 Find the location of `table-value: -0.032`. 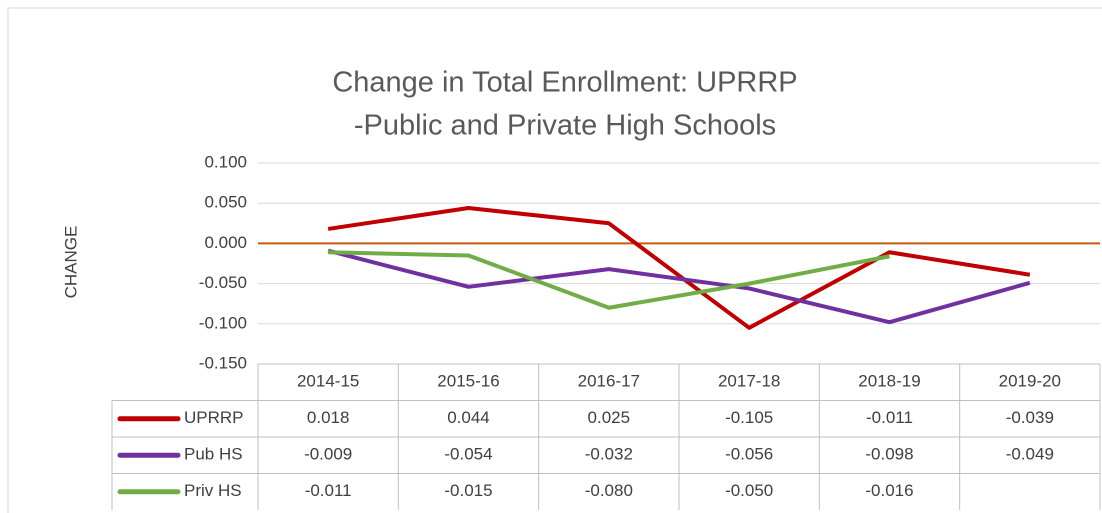

table-value: -0.032 is located at coordinates (609, 454).